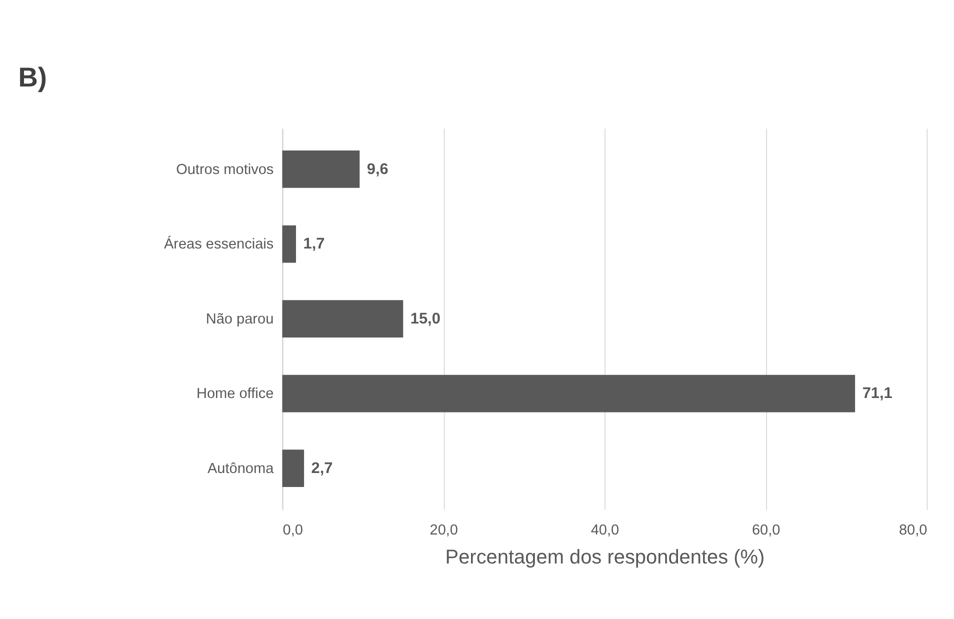 This screenshot has width=954, height=619. I want to click on x-tick-label: 80,0, so click(913, 530).